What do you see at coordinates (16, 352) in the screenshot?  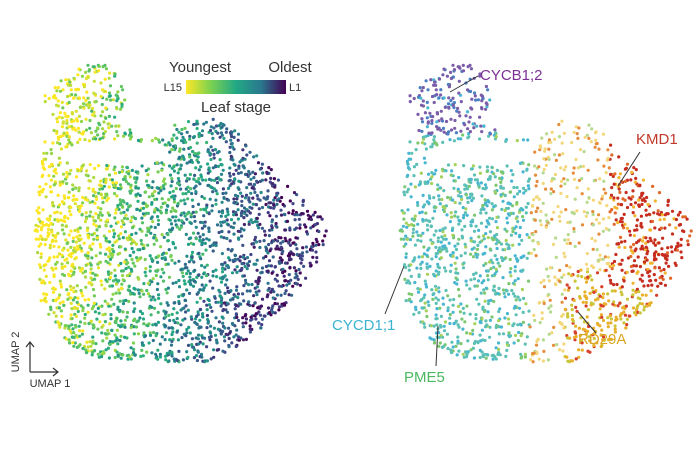 I see `umap2-label: UMAP 2` at bounding box center [16, 352].